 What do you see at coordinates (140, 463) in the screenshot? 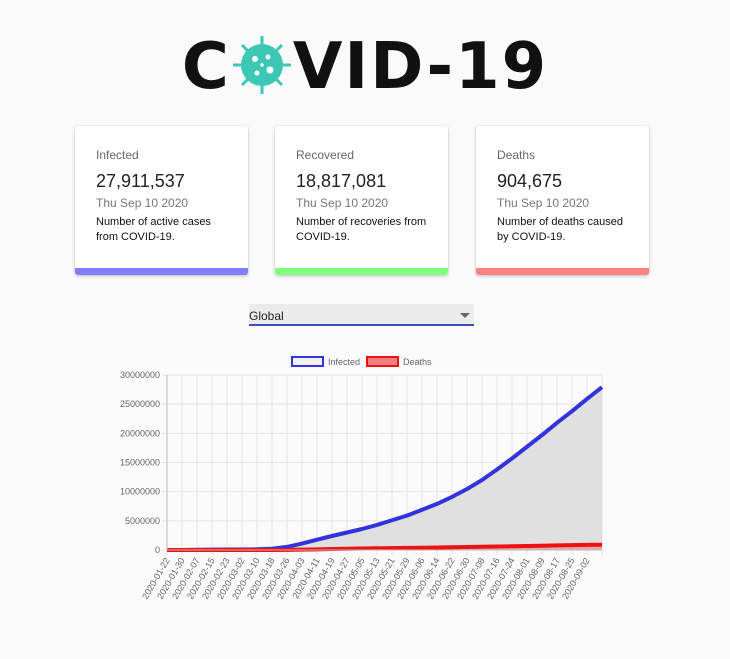
I see `y-tick-label: 15000000` at bounding box center [140, 463].